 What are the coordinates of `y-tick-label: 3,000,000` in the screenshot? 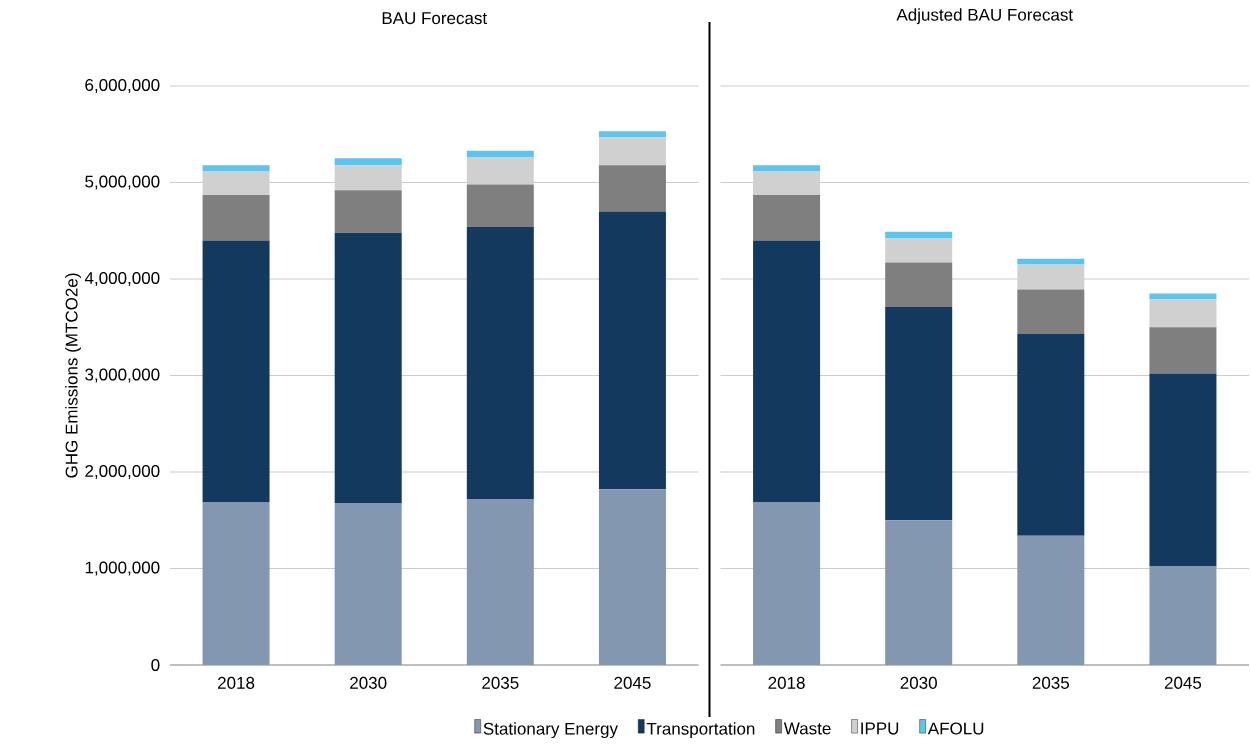 It's located at (122, 375).